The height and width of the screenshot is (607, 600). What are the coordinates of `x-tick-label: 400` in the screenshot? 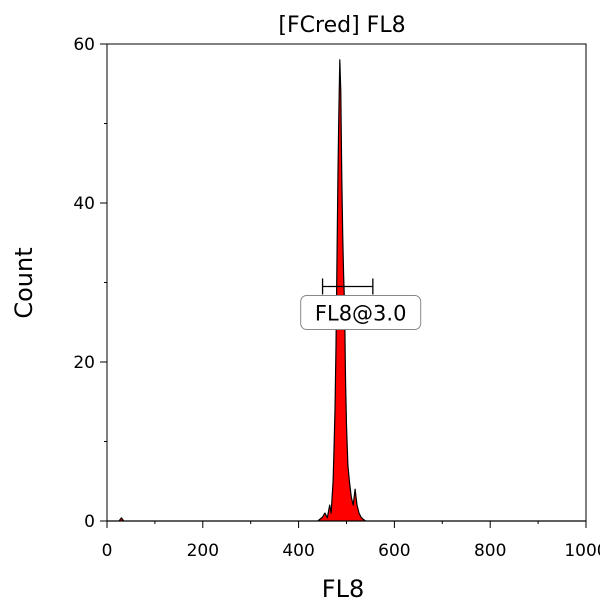 It's located at (298, 551).